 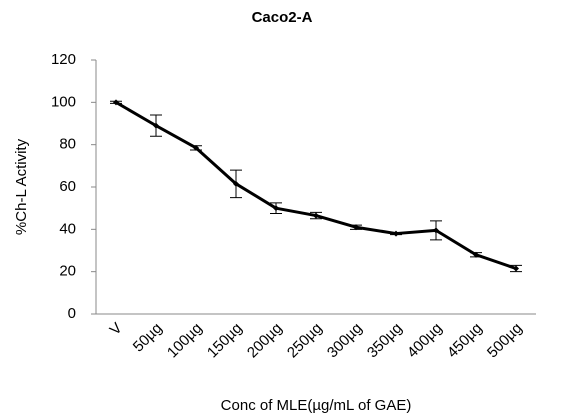 What do you see at coordinates (282, 17) in the screenshot?
I see `chart-title: Caco2-A` at bounding box center [282, 17].